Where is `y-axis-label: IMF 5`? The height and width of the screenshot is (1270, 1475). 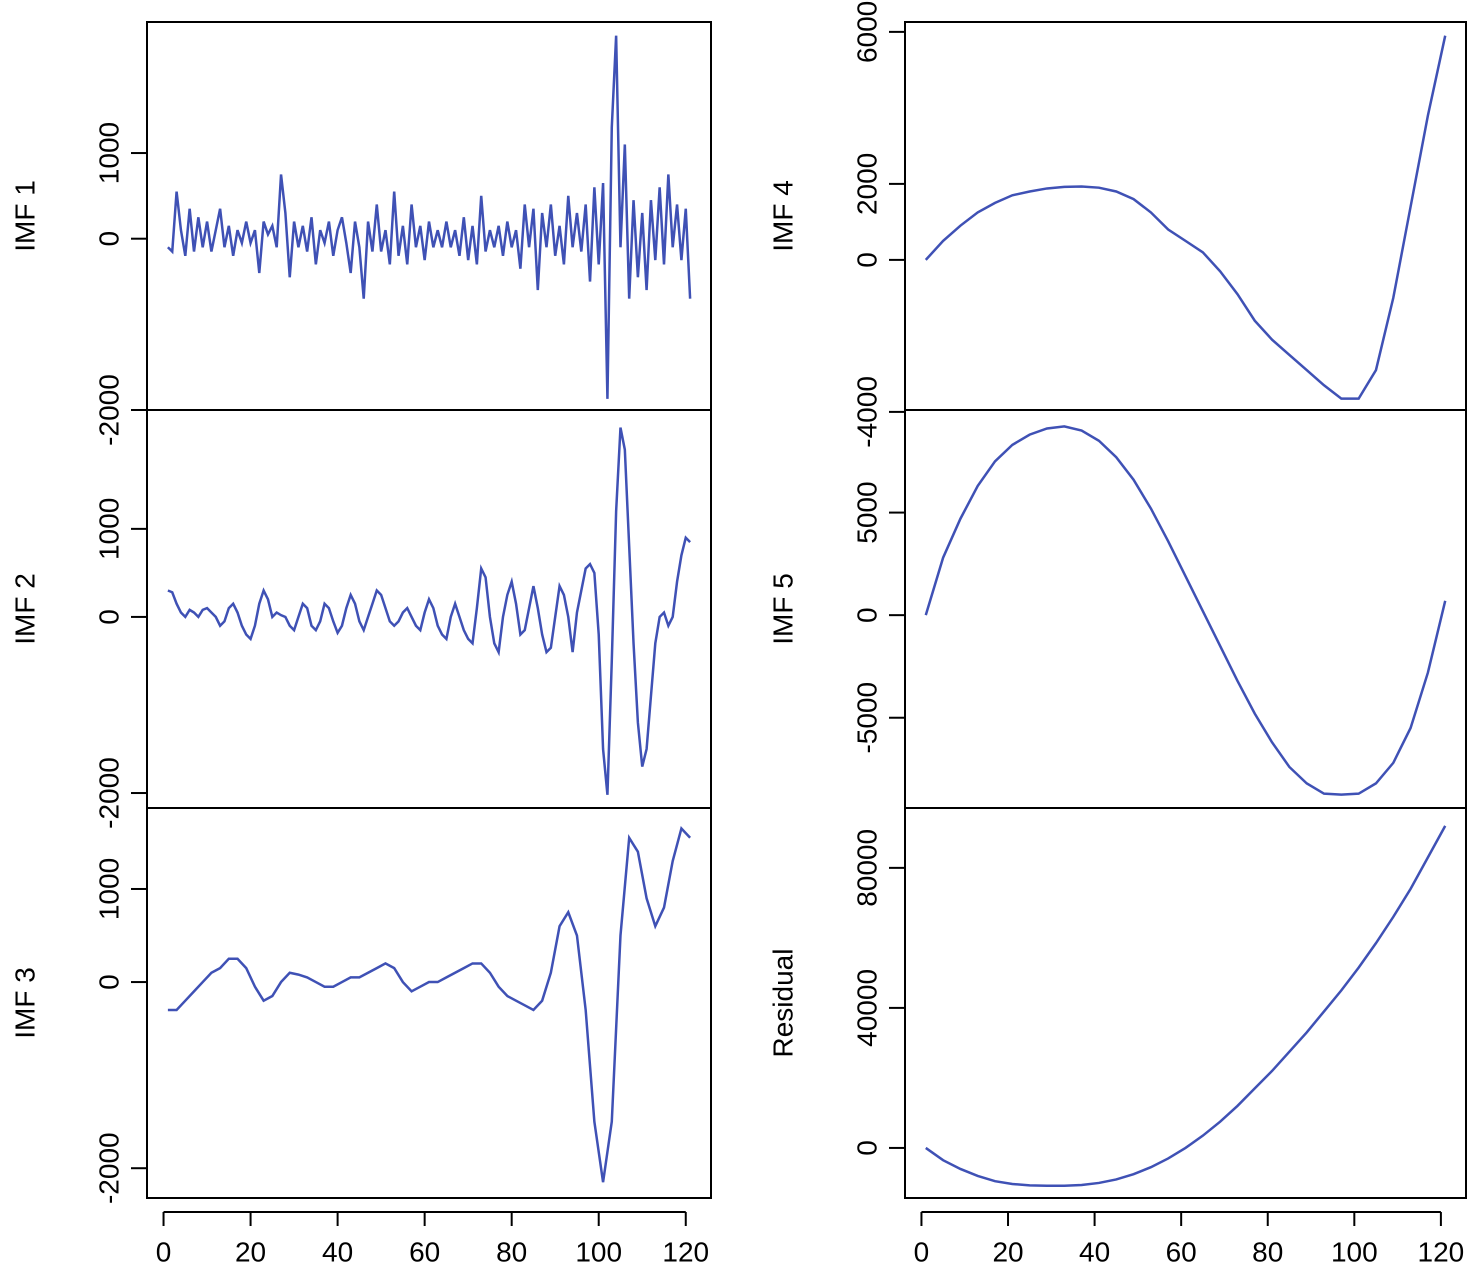
y-axis-label: IMF 5 is located at coordinates (782, 609).